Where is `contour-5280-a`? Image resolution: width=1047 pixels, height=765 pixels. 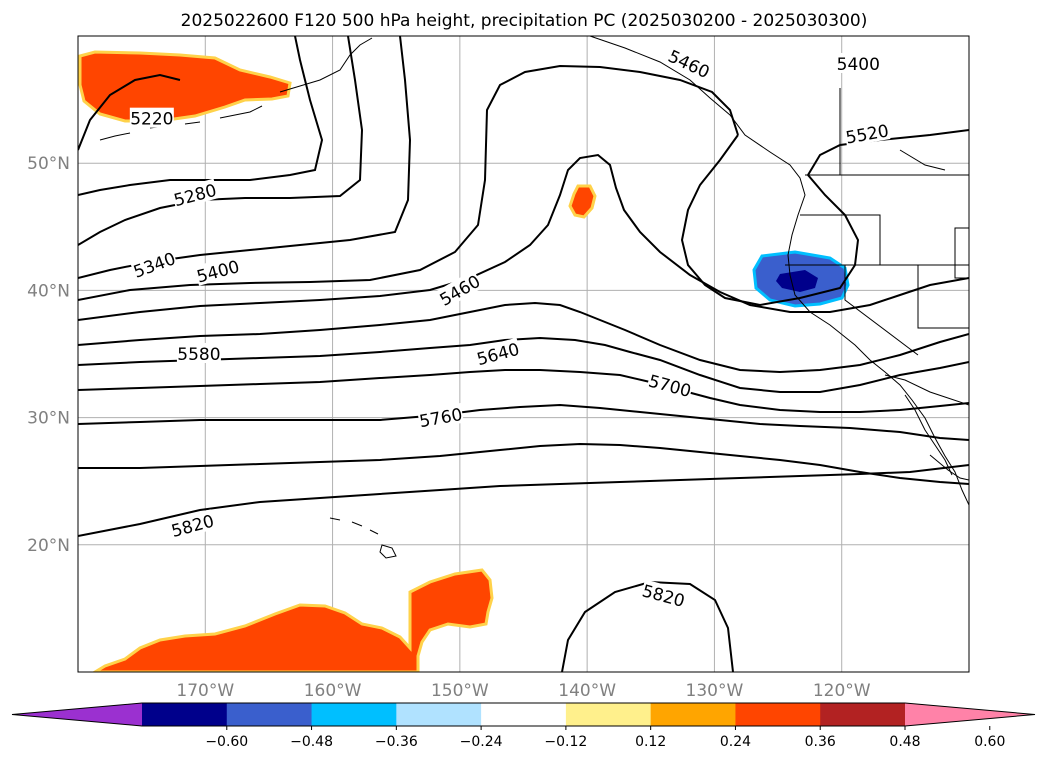
contour-5280-a is located at coordinates (201, 116).